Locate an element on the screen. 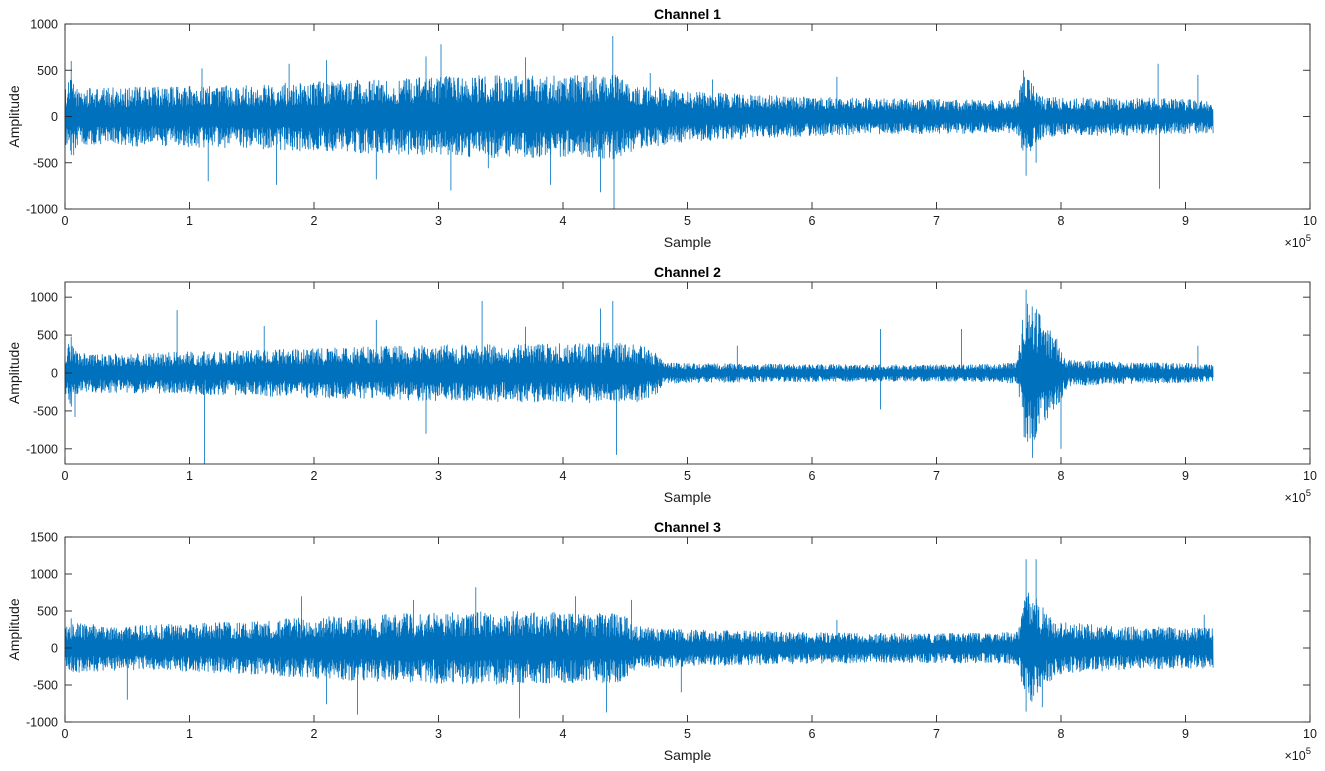  y-tick-label: 1500 is located at coordinates (44, 538).